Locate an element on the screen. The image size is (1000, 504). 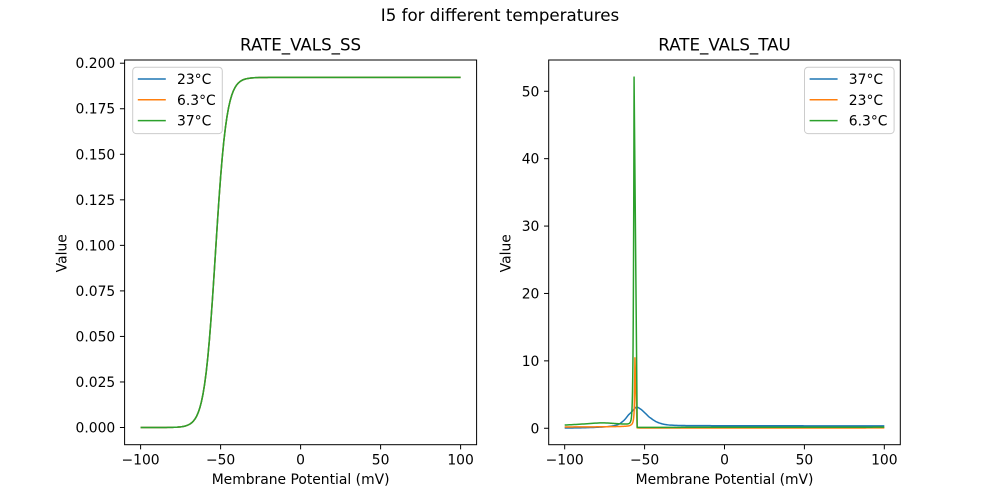
y-tick-label: 0.000 is located at coordinates (96, 429).